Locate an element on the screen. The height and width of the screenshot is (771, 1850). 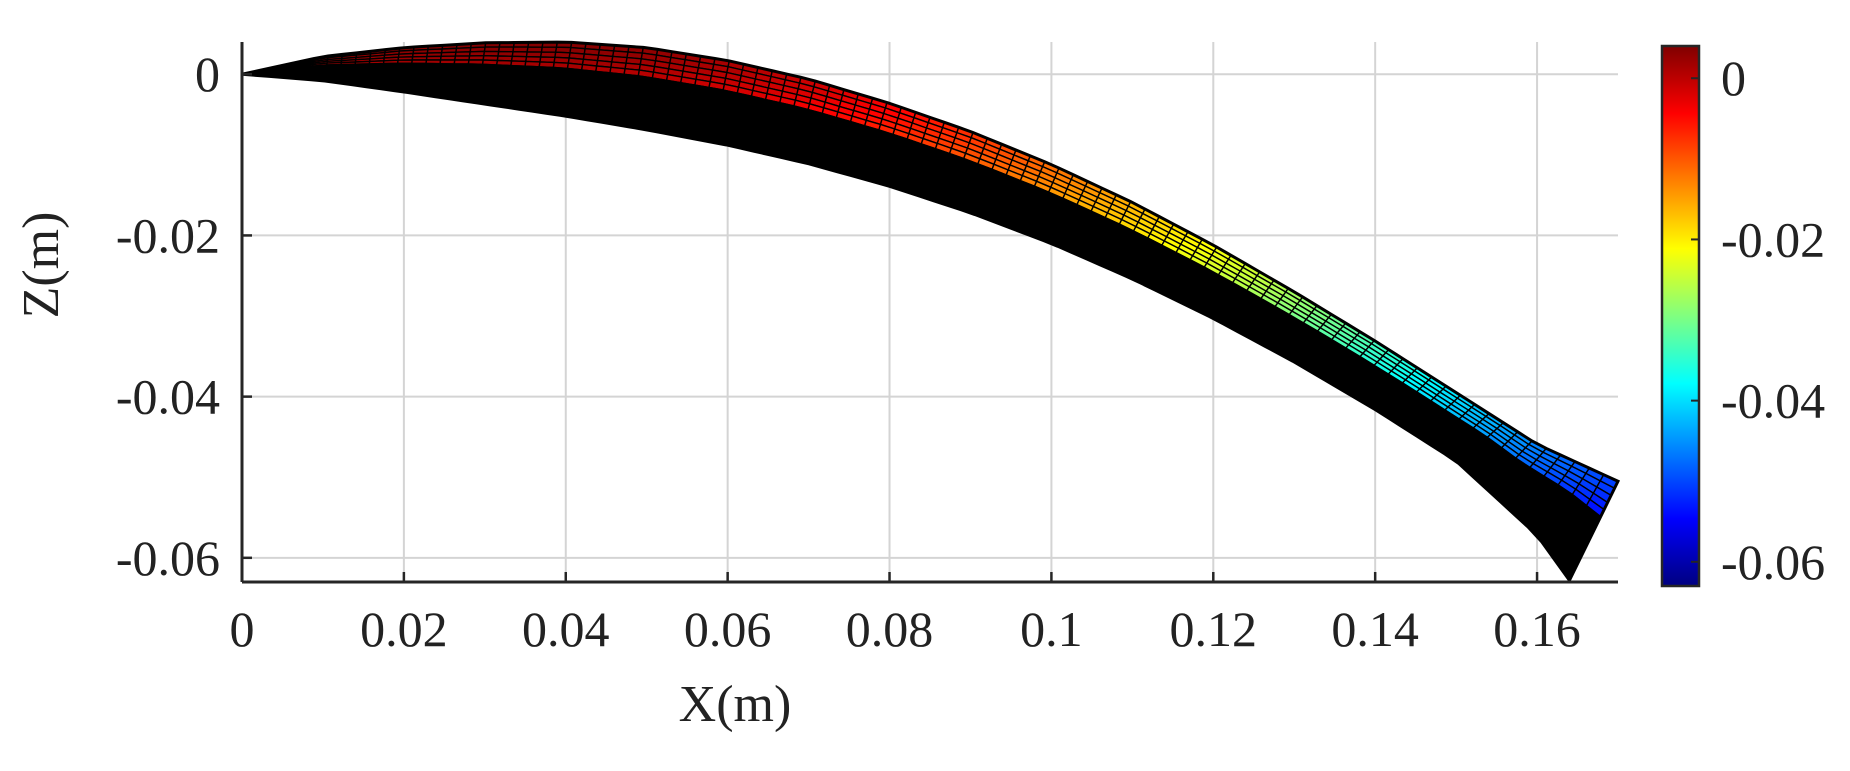
x-tick-label: 0.1 is located at coordinates (1051, 629).